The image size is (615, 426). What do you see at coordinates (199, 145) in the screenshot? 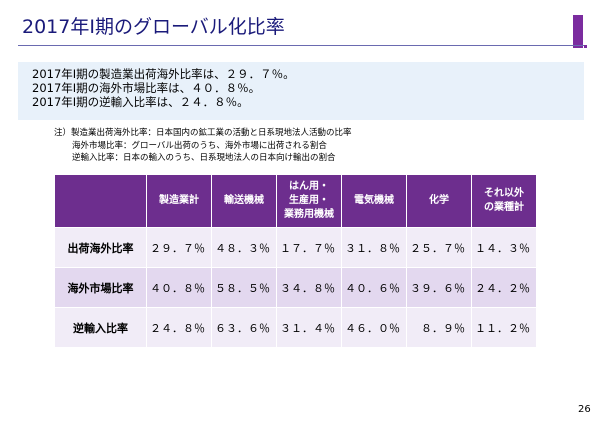
I see `note-line: 海外市場比率：グローバル出荷のうち、海外市場に出荷される割合` at bounding box center [199, 145].